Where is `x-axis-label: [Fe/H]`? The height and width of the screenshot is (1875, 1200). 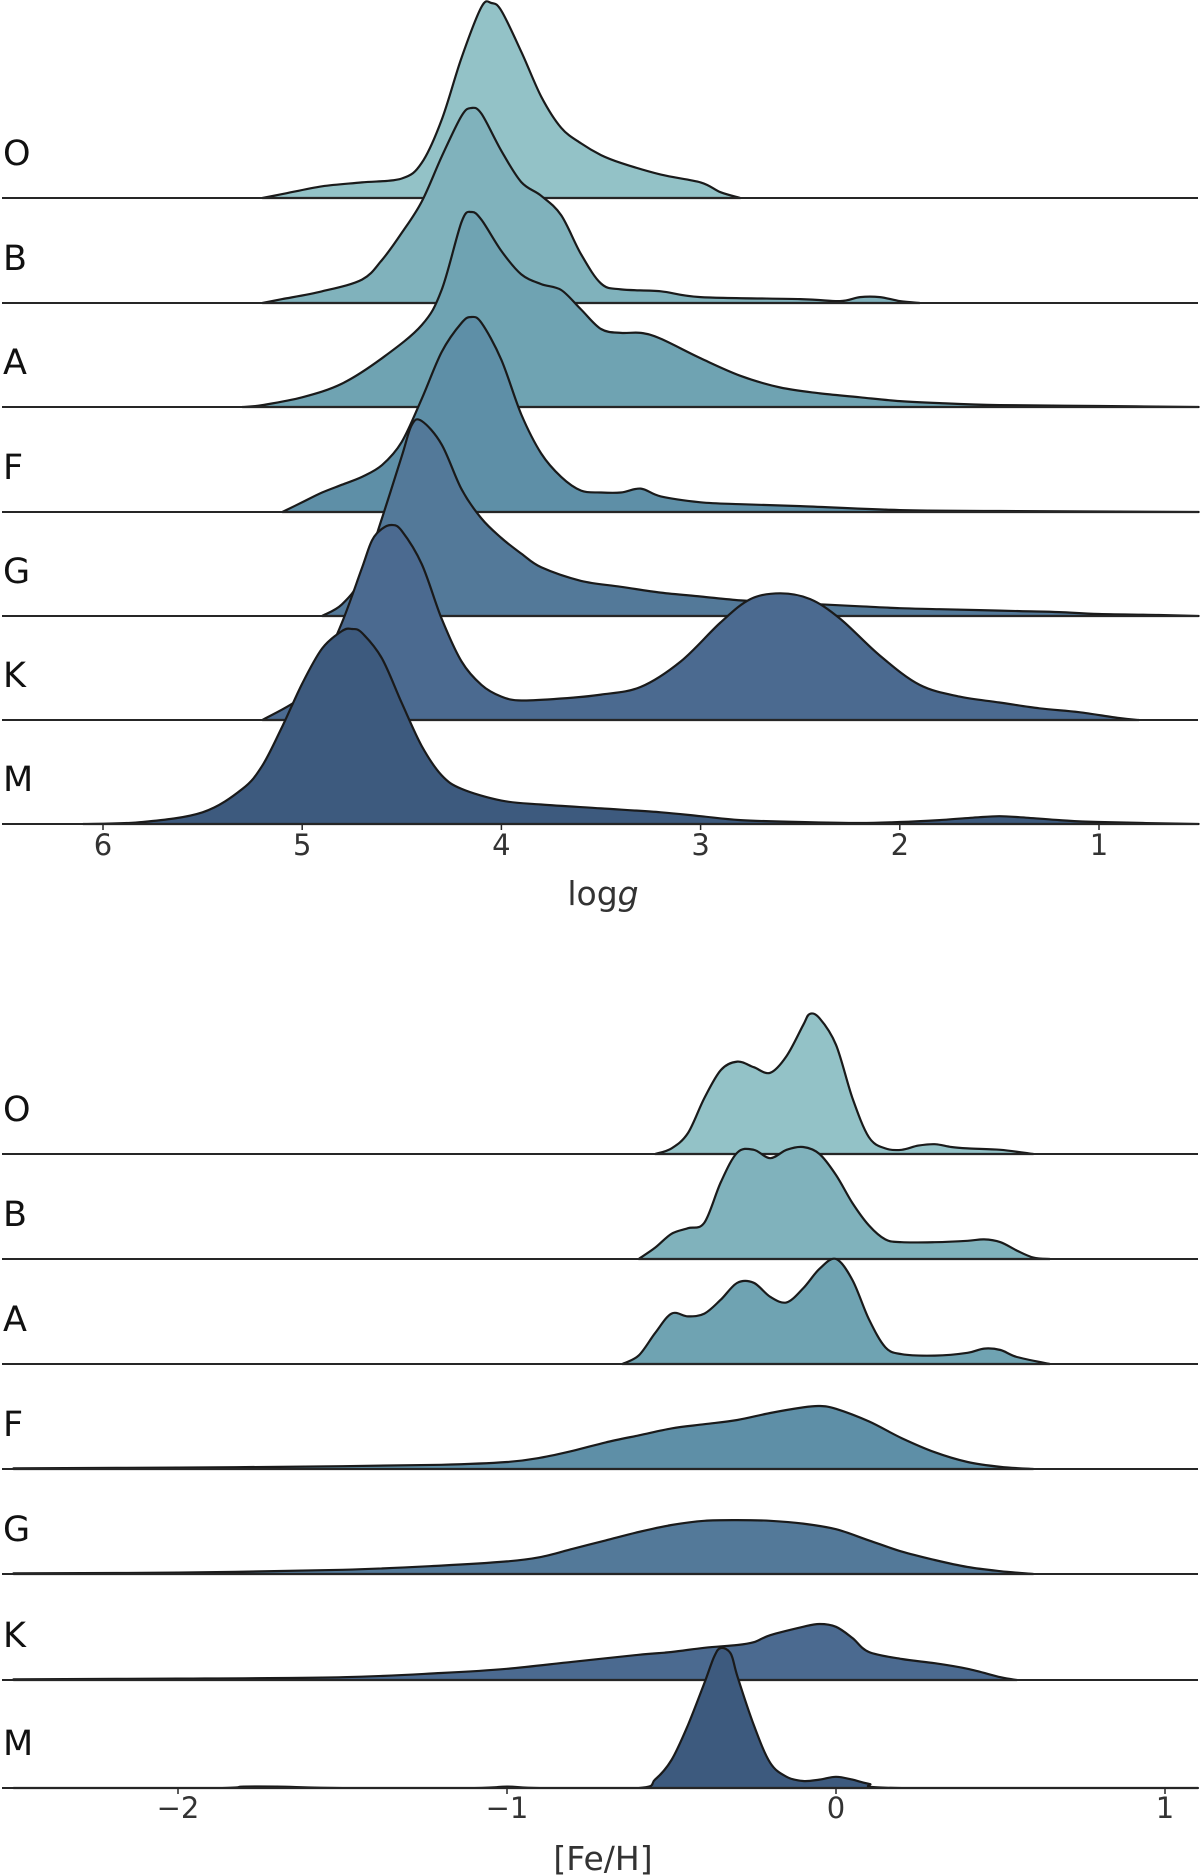 x-axis-label: [Fe/H] is located at coordinates (602, 1857).